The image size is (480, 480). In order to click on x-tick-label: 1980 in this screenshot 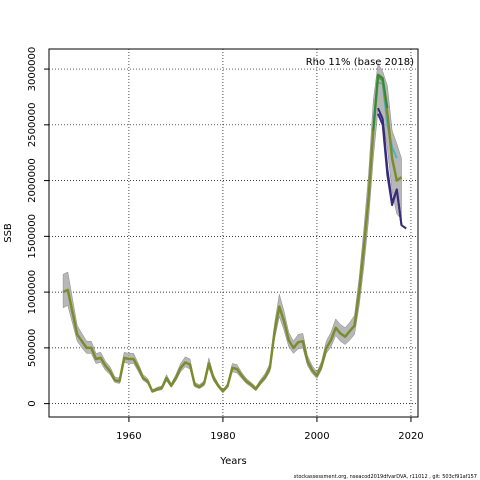, I will do `click(222, 436)`.